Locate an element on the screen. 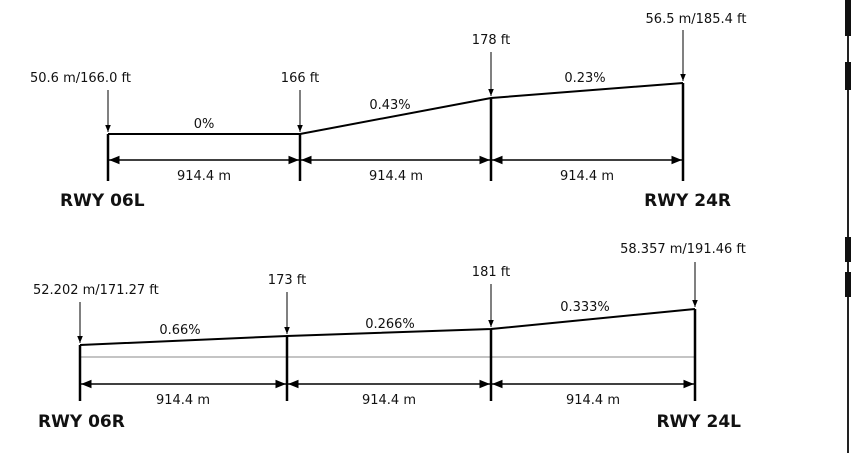 The height and width of the screenshot is (453, 862). elevation-label: 56.5 m/185.4 ft is located at coordinates (696, 19).